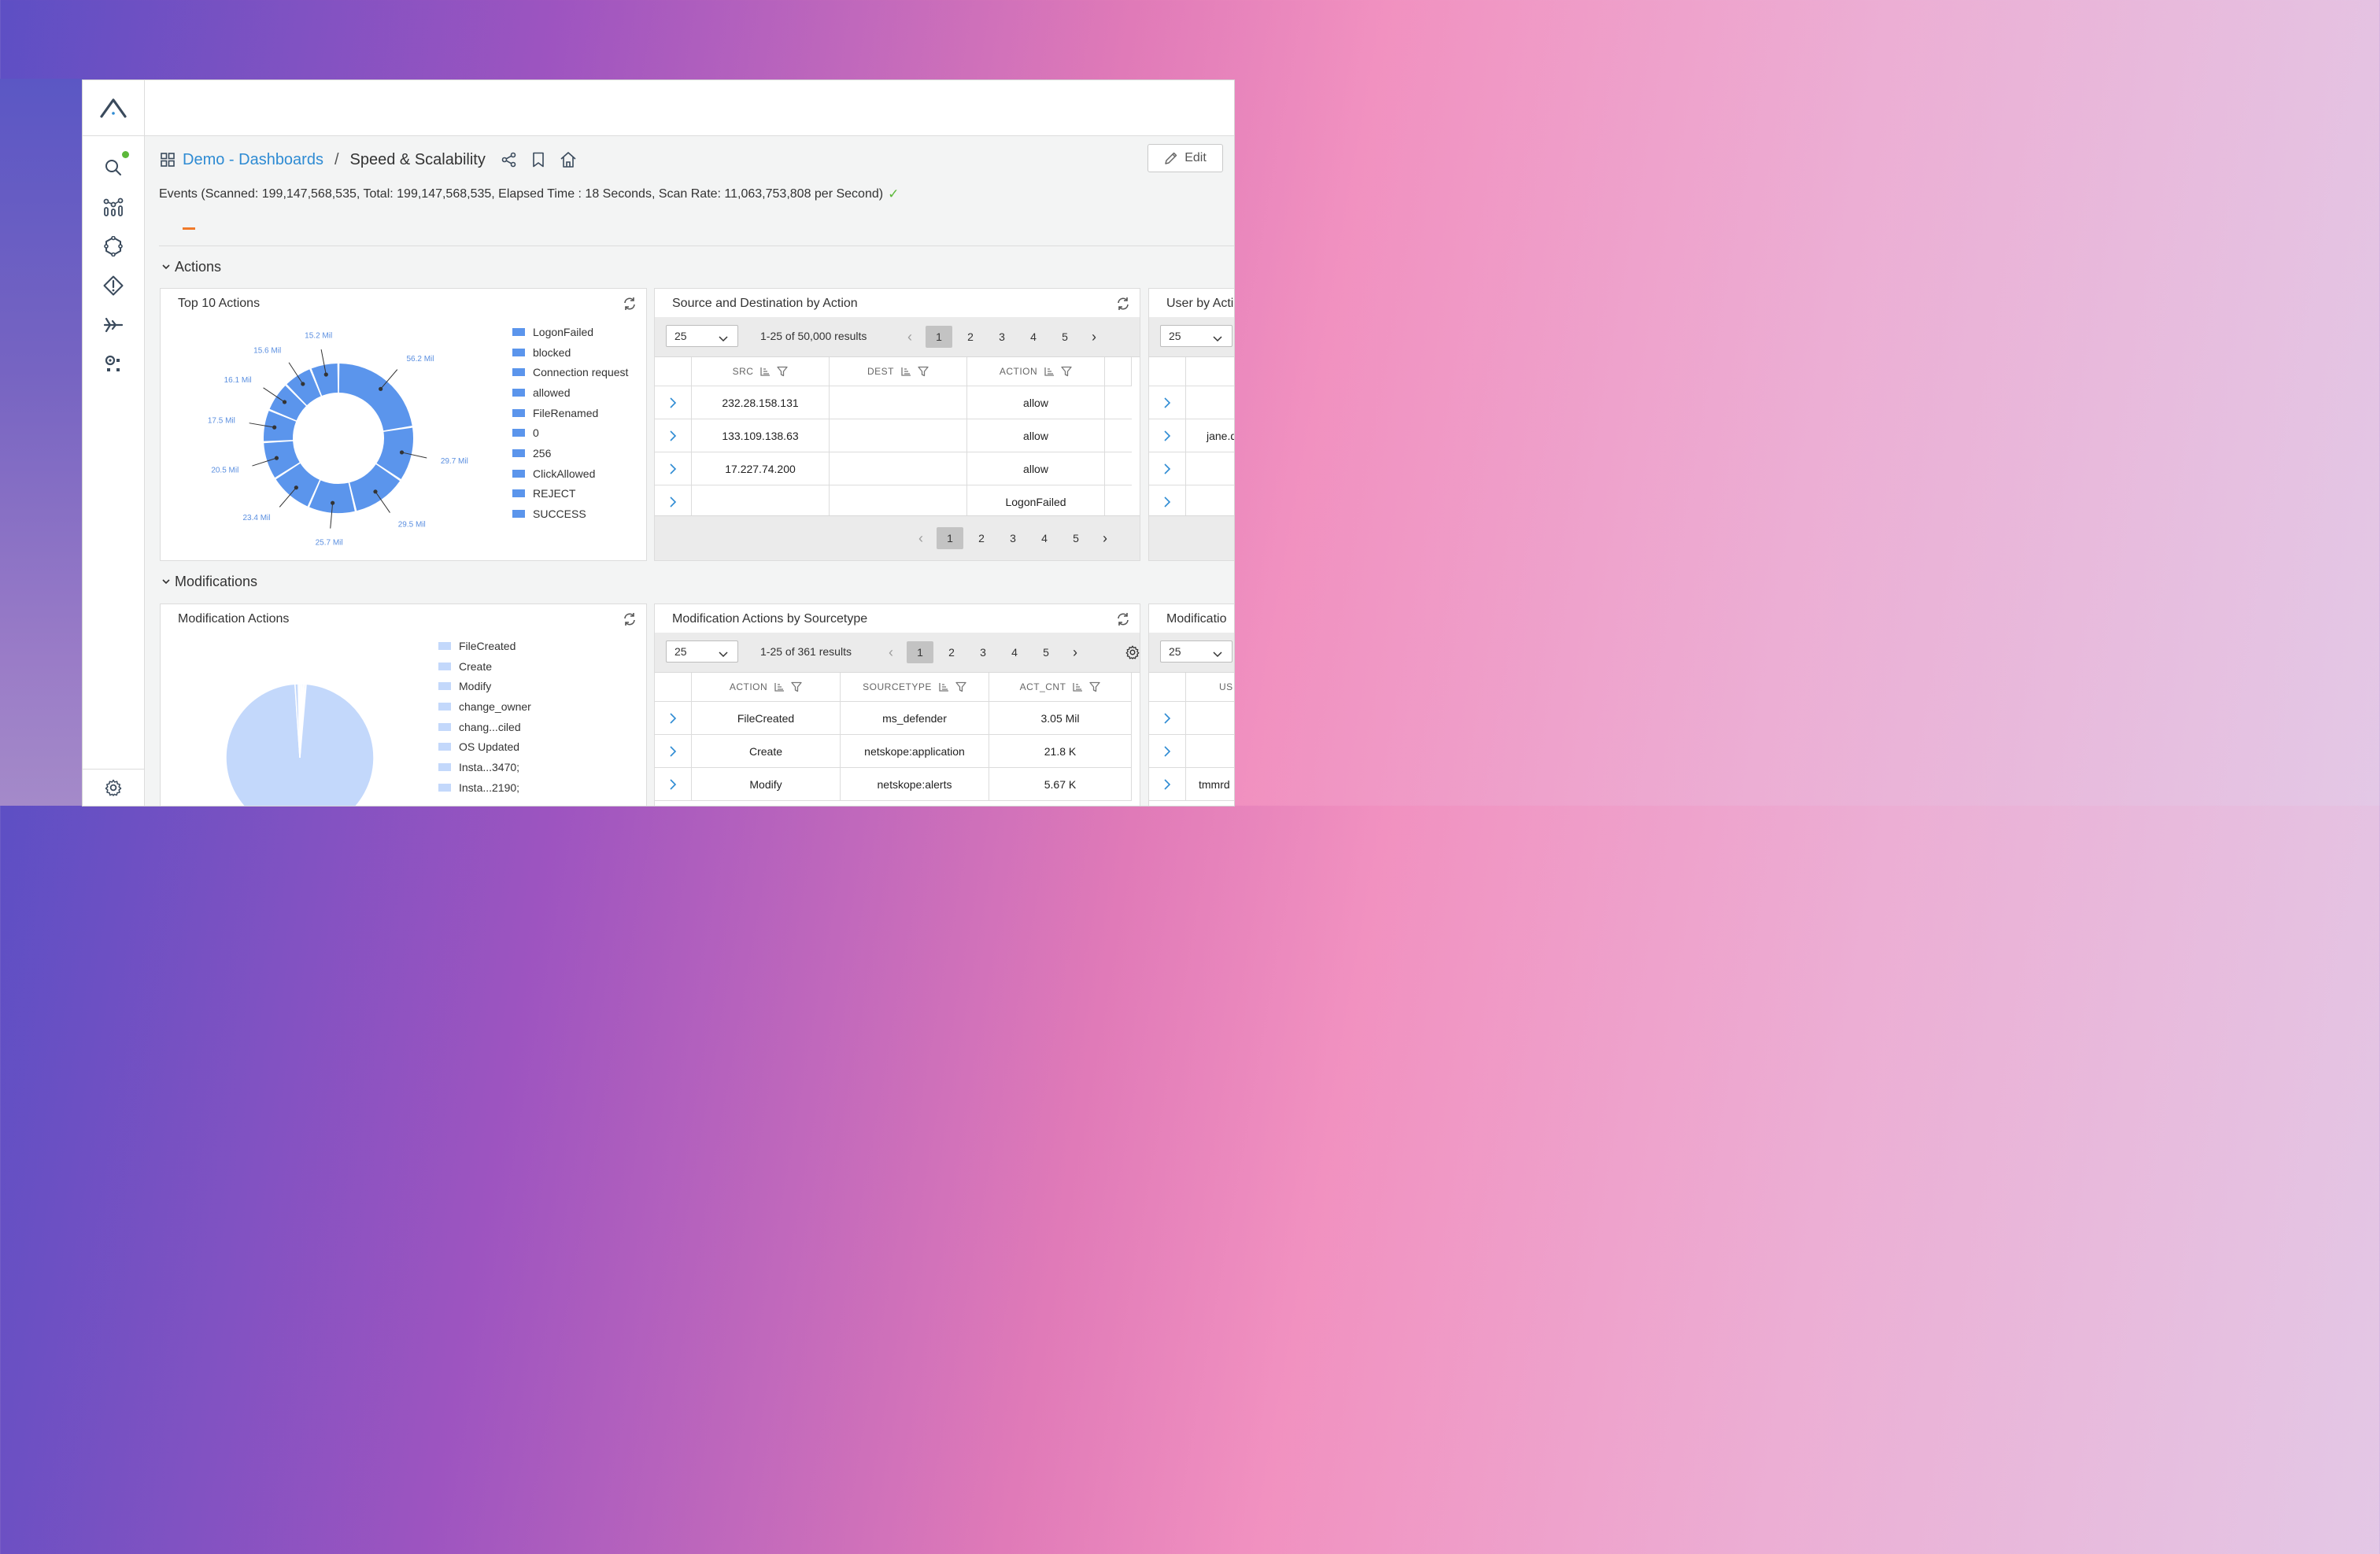  I want to click on top10-legend-item: LogonFailed, so click(570, 332).